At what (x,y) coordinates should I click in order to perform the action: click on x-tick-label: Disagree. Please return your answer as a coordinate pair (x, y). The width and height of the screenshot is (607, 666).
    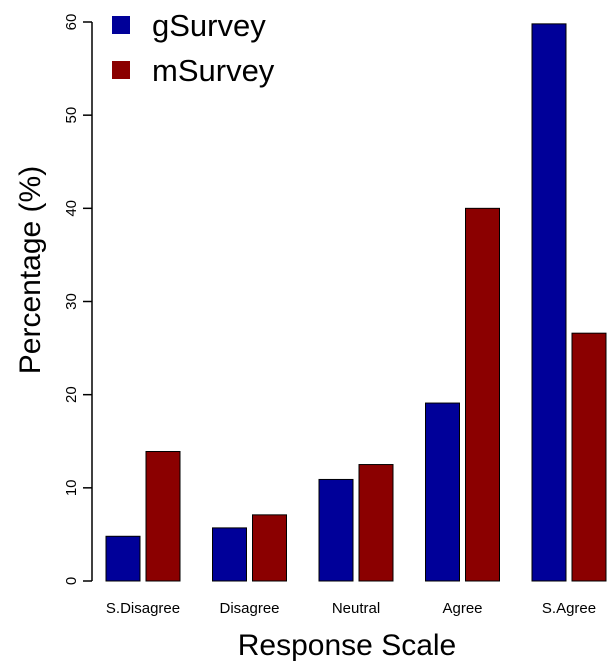
    Looking at the image, I should click on (249, 608).